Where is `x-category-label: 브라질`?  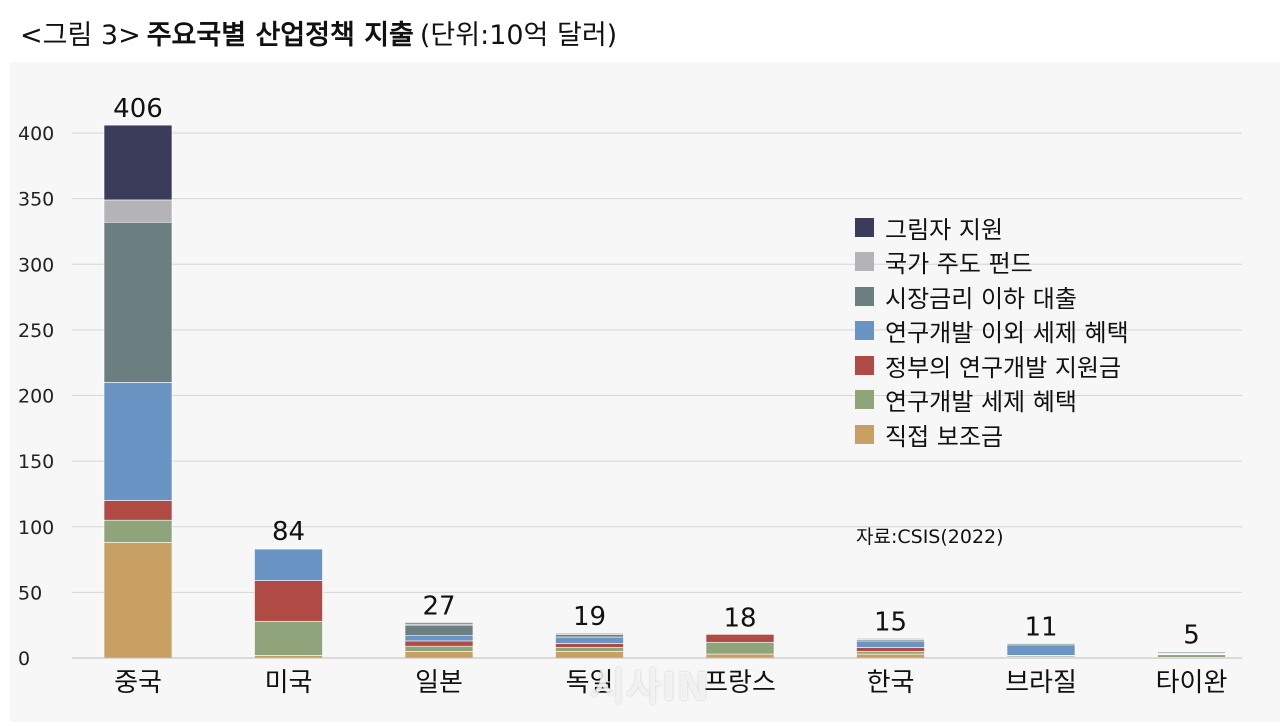
x-category-label: 브라질 is located at coordinates (1041, 683).